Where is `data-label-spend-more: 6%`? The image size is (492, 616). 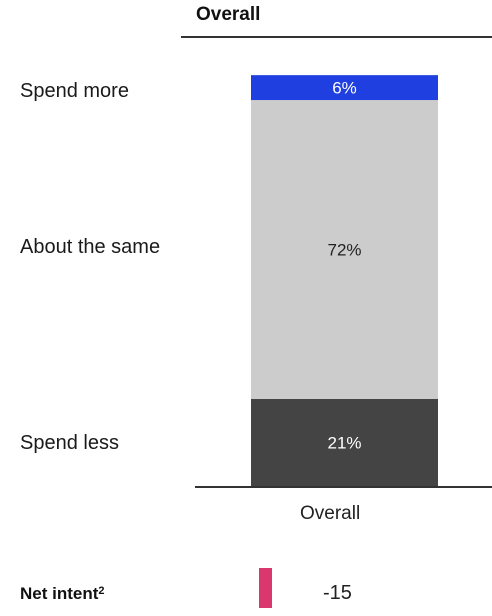
data-label-spend-more: 6% is located at coordinates (344, 88).